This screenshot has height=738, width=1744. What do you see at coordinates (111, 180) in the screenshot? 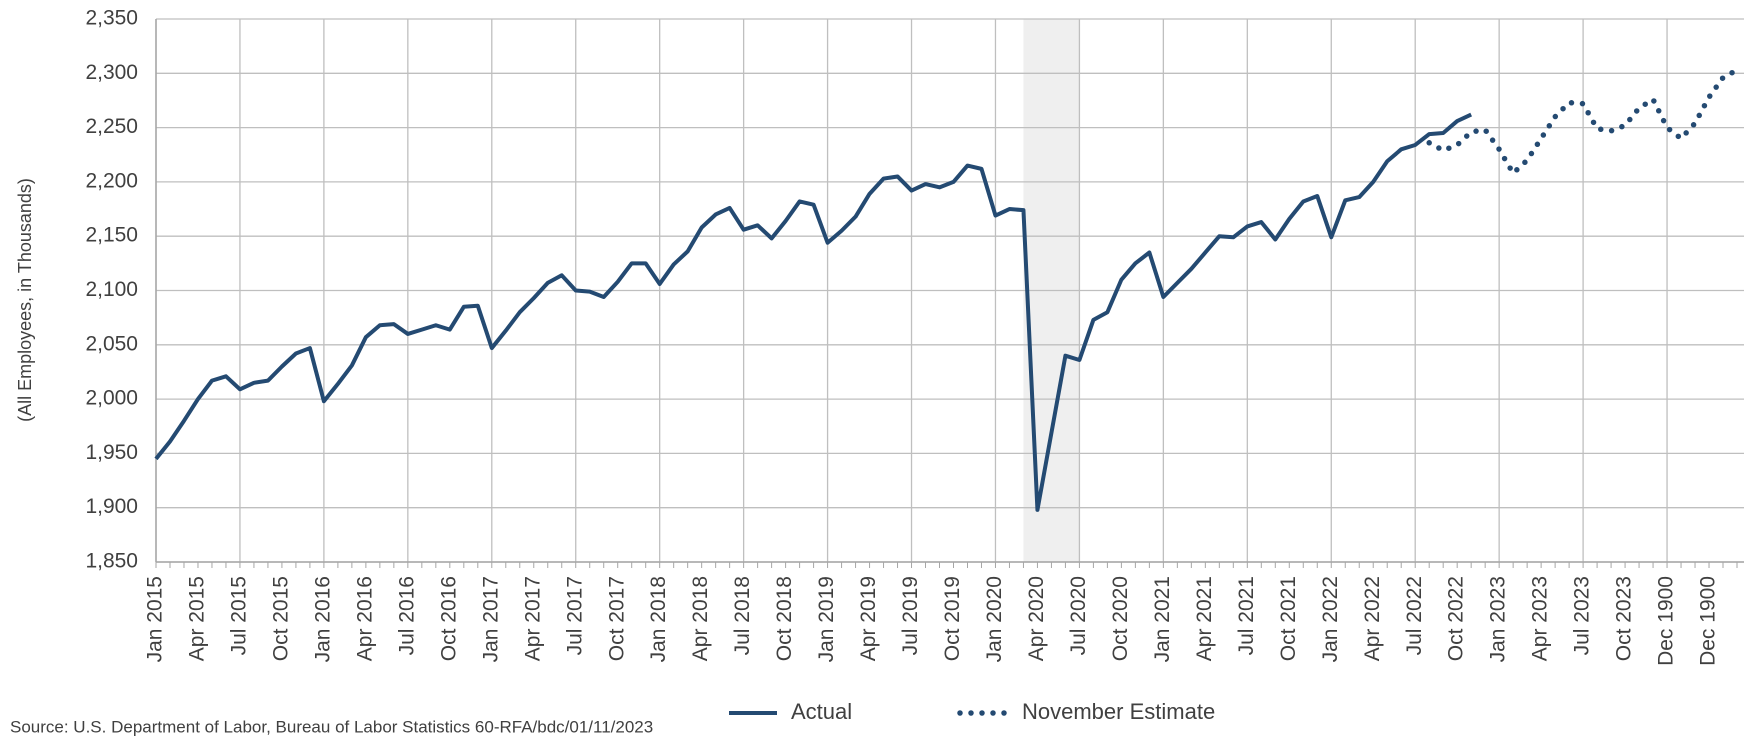
I see `y-tick-label: 2,200` at bounding box center [111, 180].